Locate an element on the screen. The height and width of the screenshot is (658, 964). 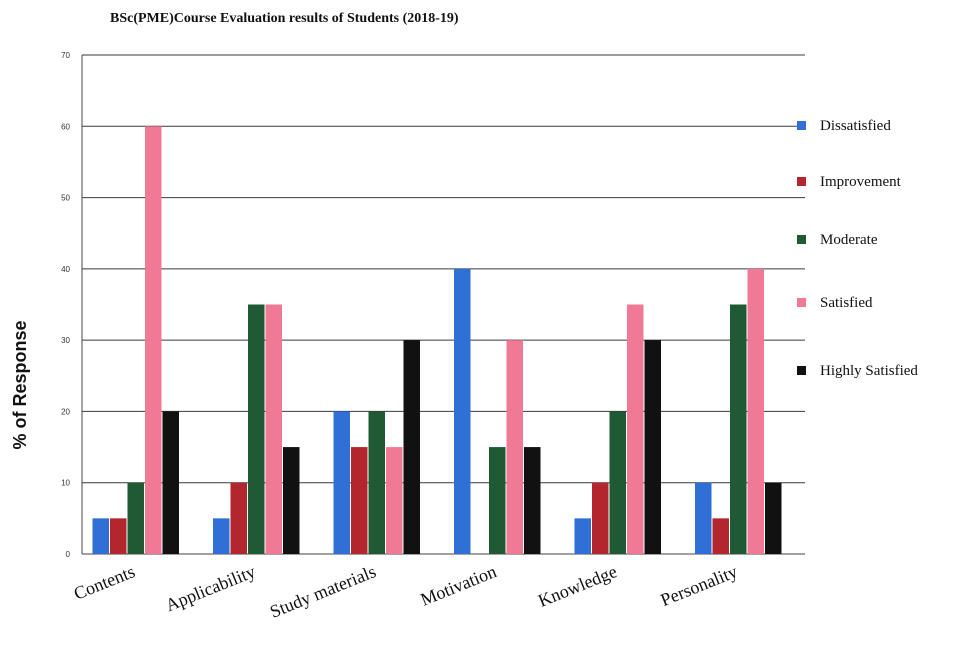
y-axis-ticks: 0 10 20 30 40 50 60 70 is located at coordinates (65, 305).